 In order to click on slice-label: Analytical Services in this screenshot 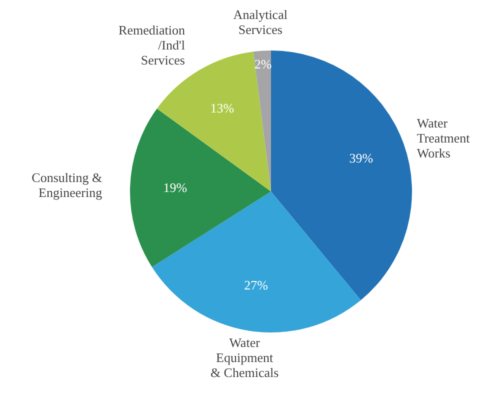, I will do `click(260, 21)`.